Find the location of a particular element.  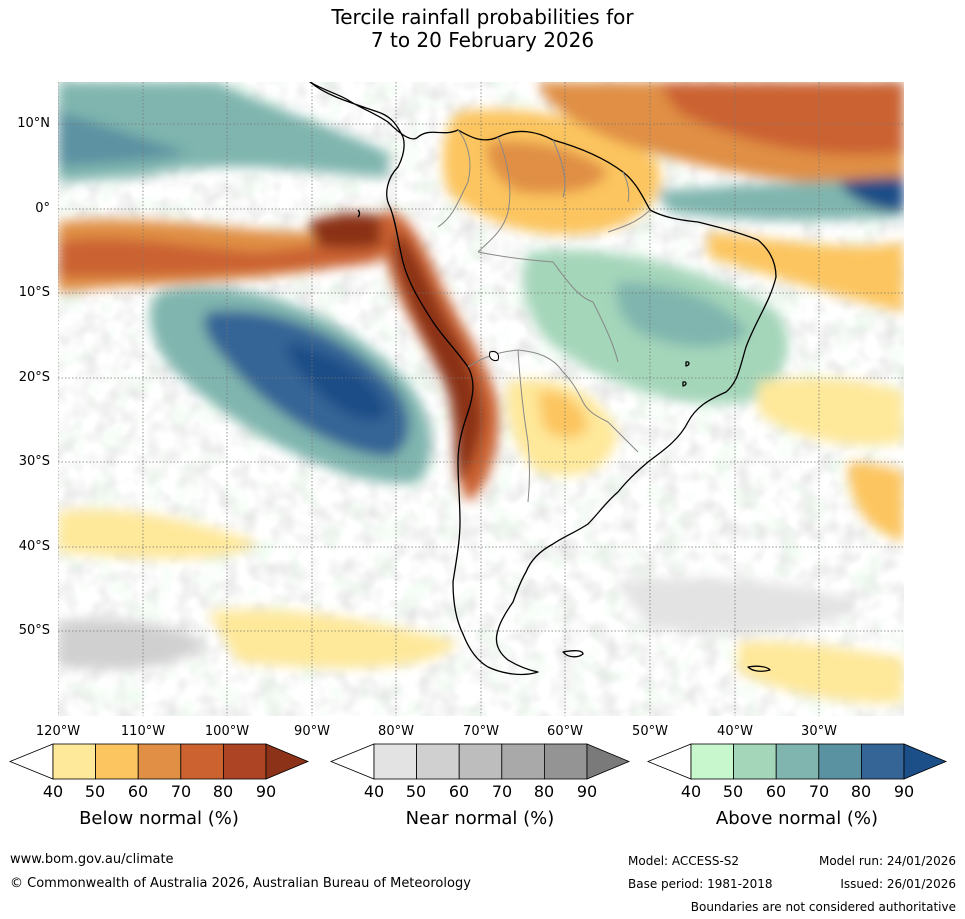

above-tick: 90 is located at coordinates (904, 791).